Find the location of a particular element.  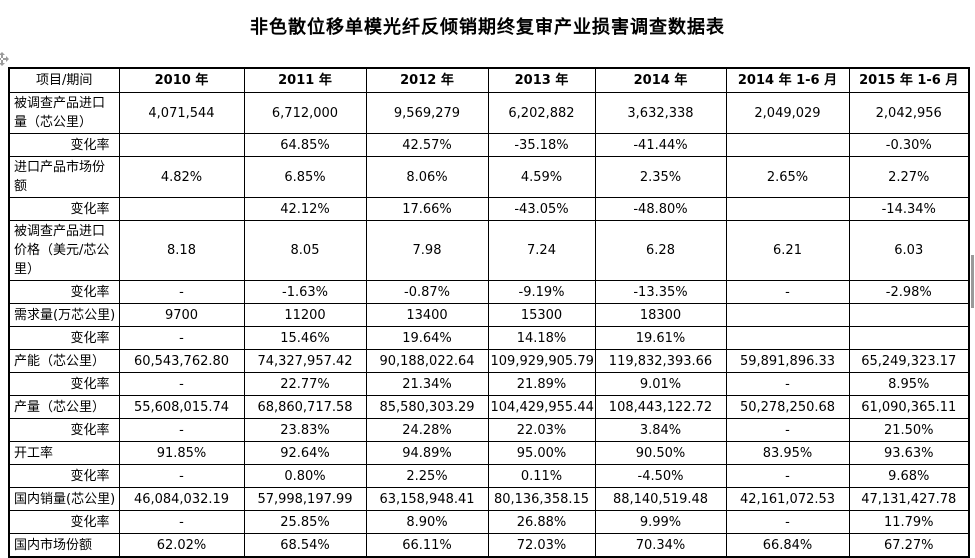

data-cell: 4,071,544 is located at coordinates (181, 113).